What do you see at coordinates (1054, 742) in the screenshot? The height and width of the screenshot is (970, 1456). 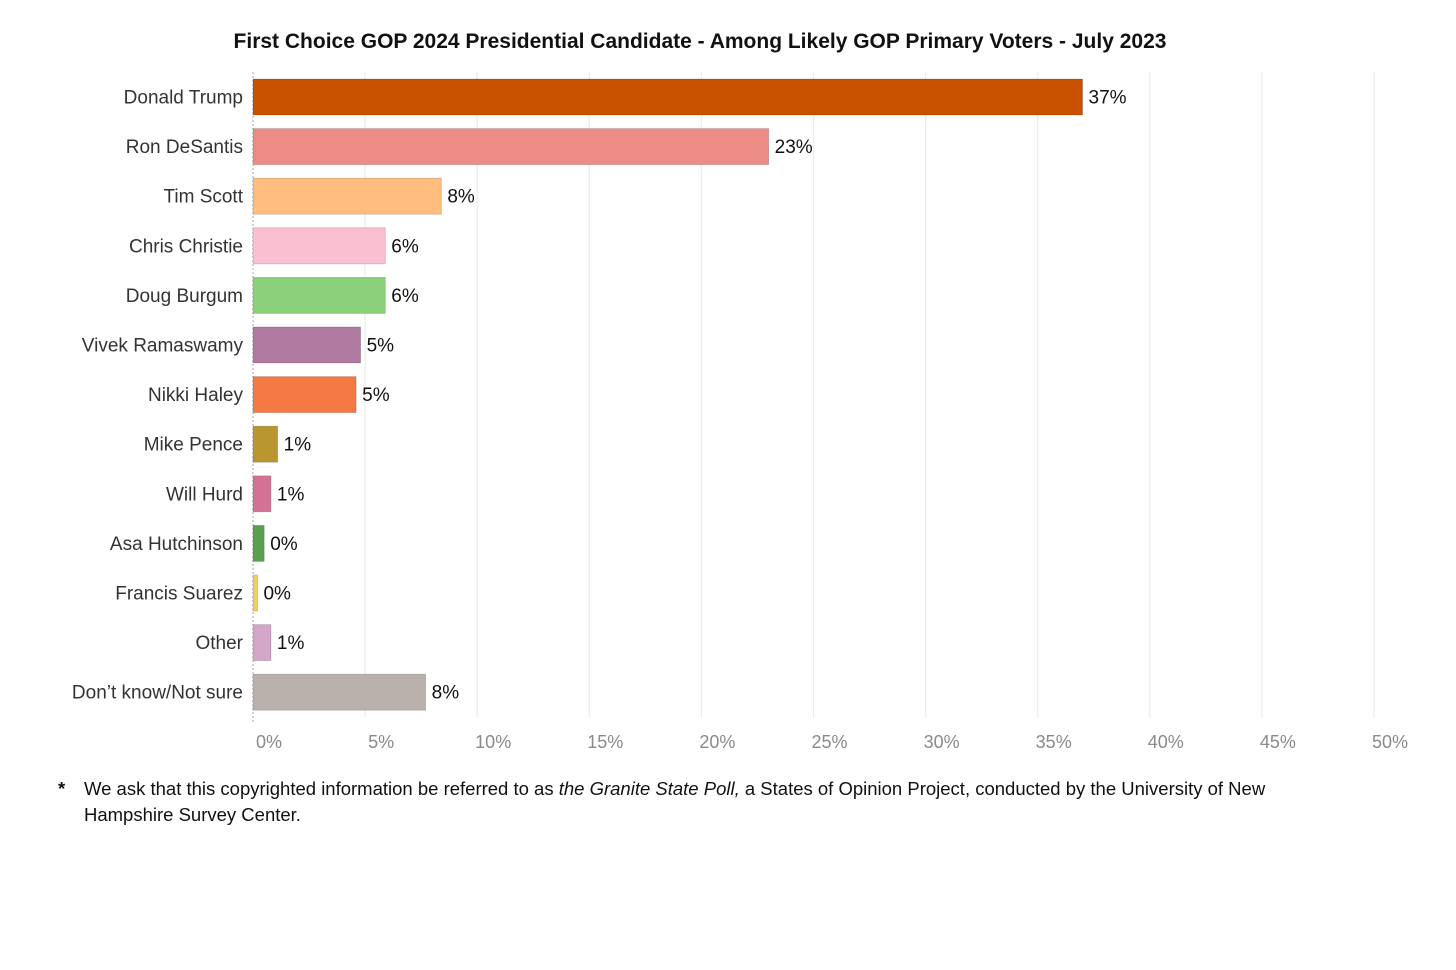 I see `x-tick-label: 35%` at bounding box center [1054, 742].